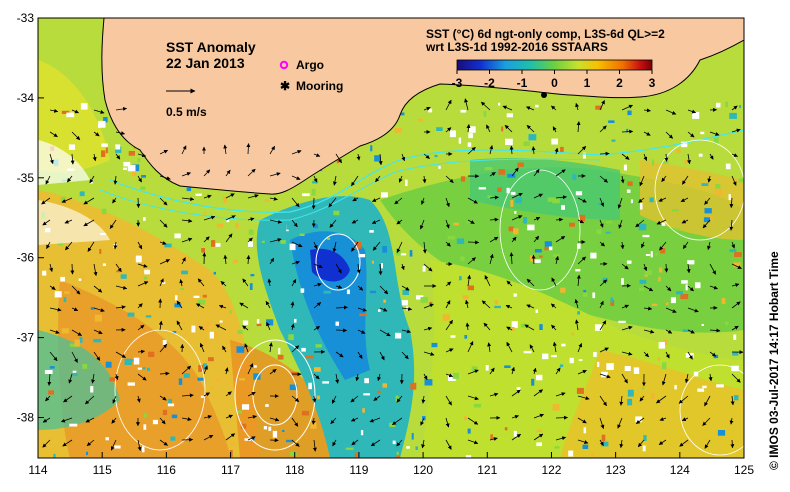 The height and width of the screenshot is (492, 790). What do you see at coordinates (26, 98) in the screenshot?
I see `y-tick-label: -34` at bounding box center [26, 98].